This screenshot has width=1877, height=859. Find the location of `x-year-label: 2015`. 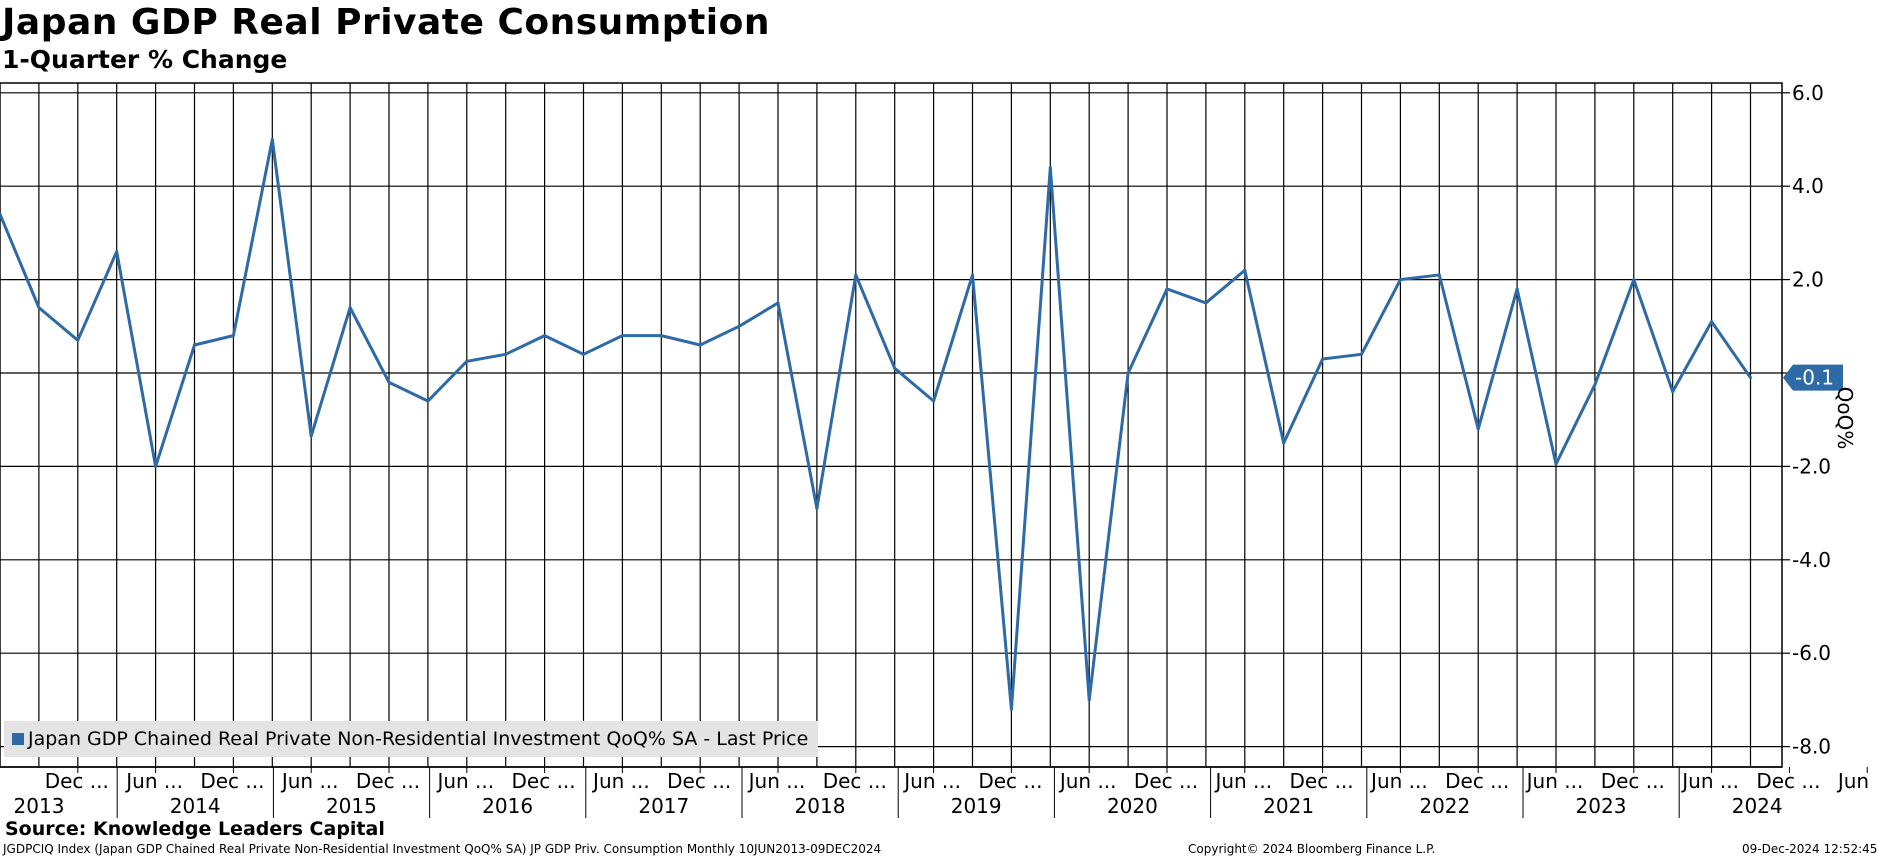

x-year-label: 2015 is located at coordinates (351, 806).